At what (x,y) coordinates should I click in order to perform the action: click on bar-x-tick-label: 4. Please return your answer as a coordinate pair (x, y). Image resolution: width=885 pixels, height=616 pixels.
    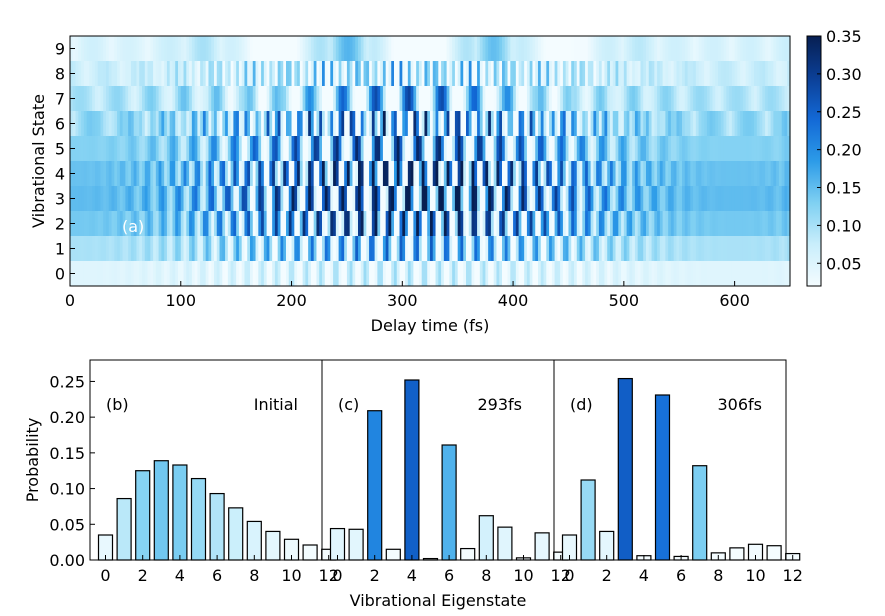
    Looking at the image, I should click on (180, 575).